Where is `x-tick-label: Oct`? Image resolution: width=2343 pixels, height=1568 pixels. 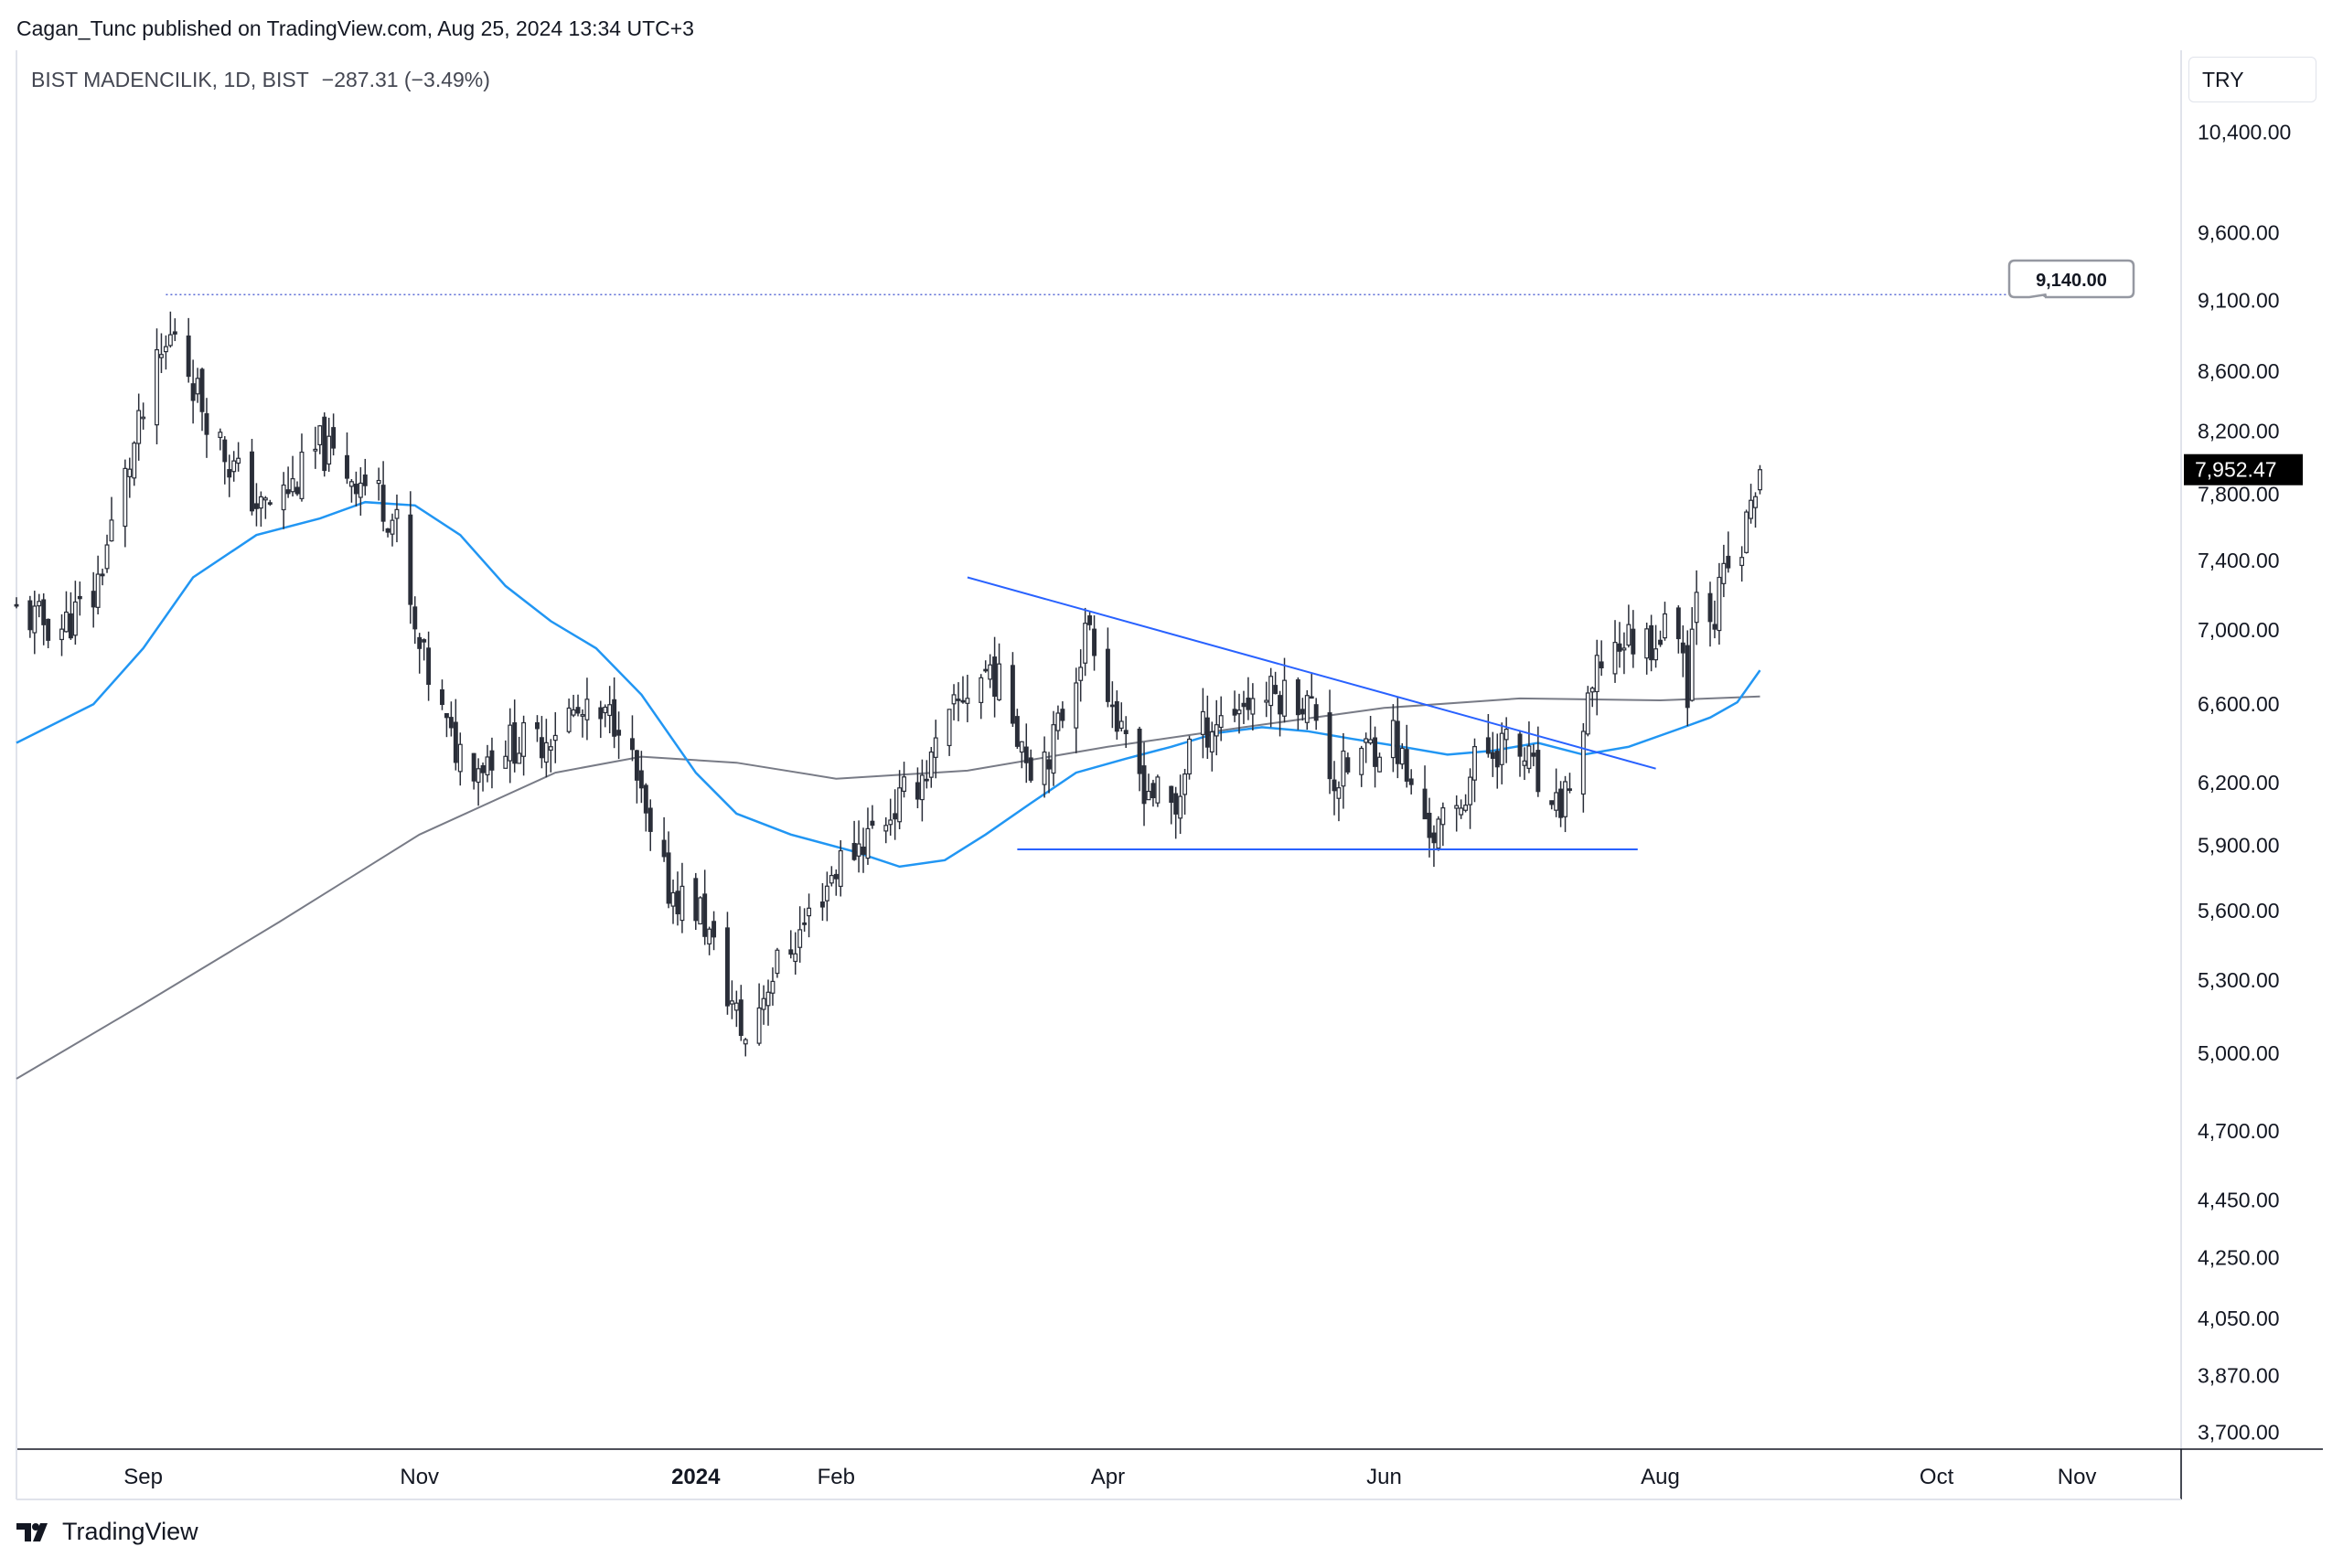
x-tick-label: Oct is located at coordinates (1937, 1477).